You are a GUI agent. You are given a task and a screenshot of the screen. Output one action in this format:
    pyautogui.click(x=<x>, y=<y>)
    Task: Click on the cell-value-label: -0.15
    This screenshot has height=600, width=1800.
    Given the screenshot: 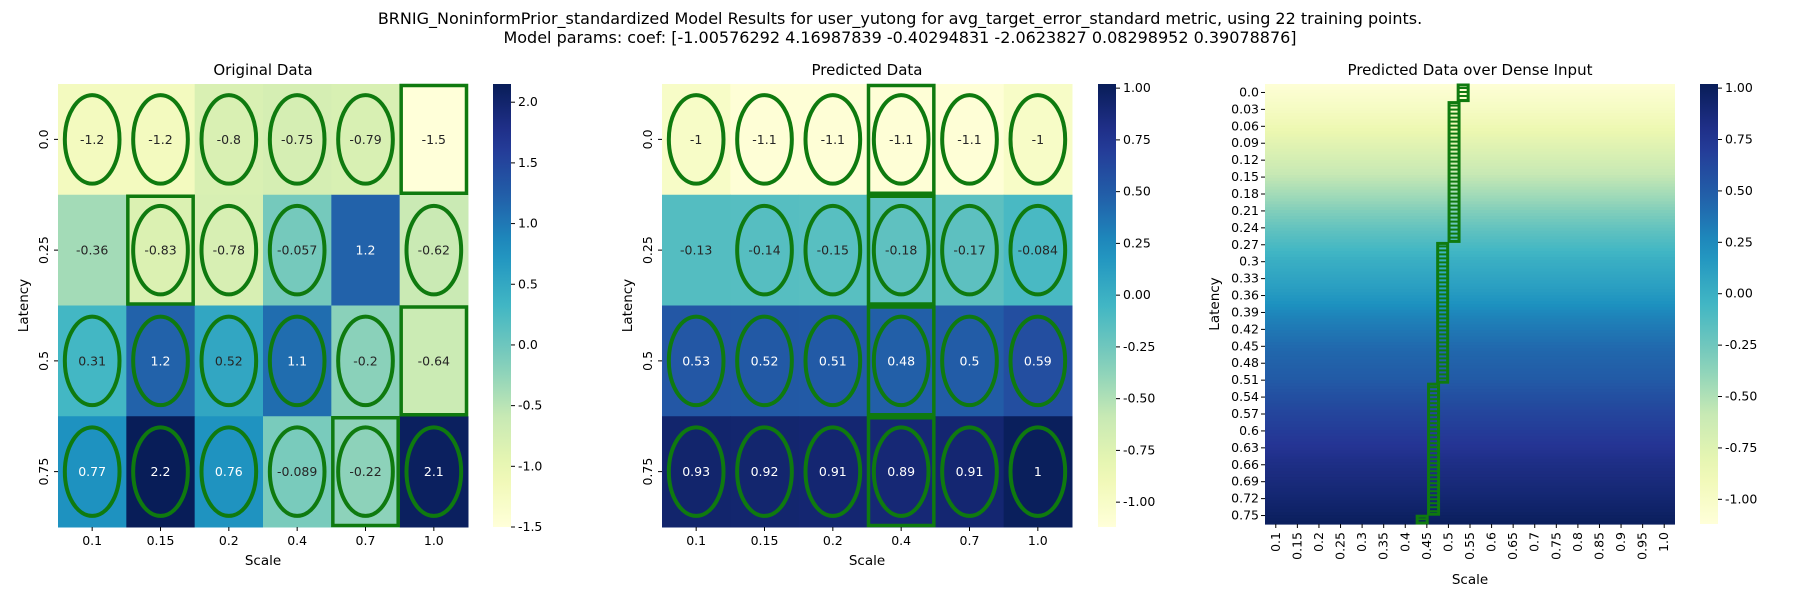 What is the action you would take?
    pyautogui.click(x=833, y=250)
    